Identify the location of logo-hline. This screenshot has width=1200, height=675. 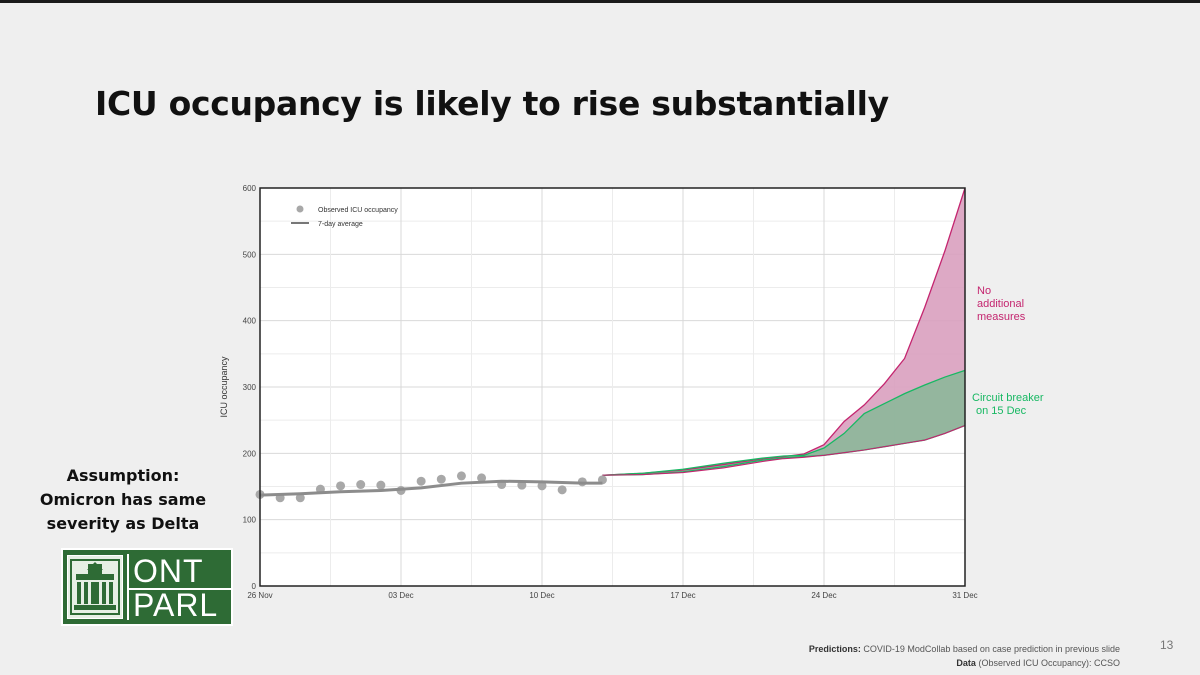
(180, 589).